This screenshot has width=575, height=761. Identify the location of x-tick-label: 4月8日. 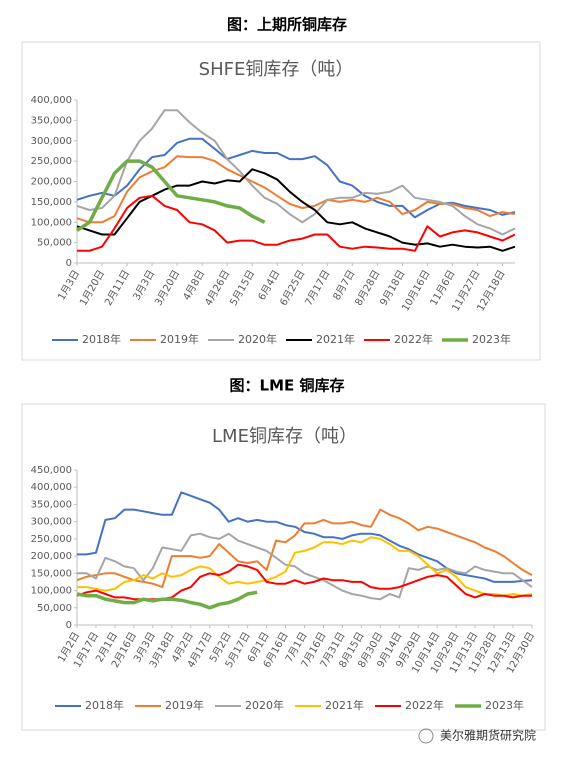
(194, 285).